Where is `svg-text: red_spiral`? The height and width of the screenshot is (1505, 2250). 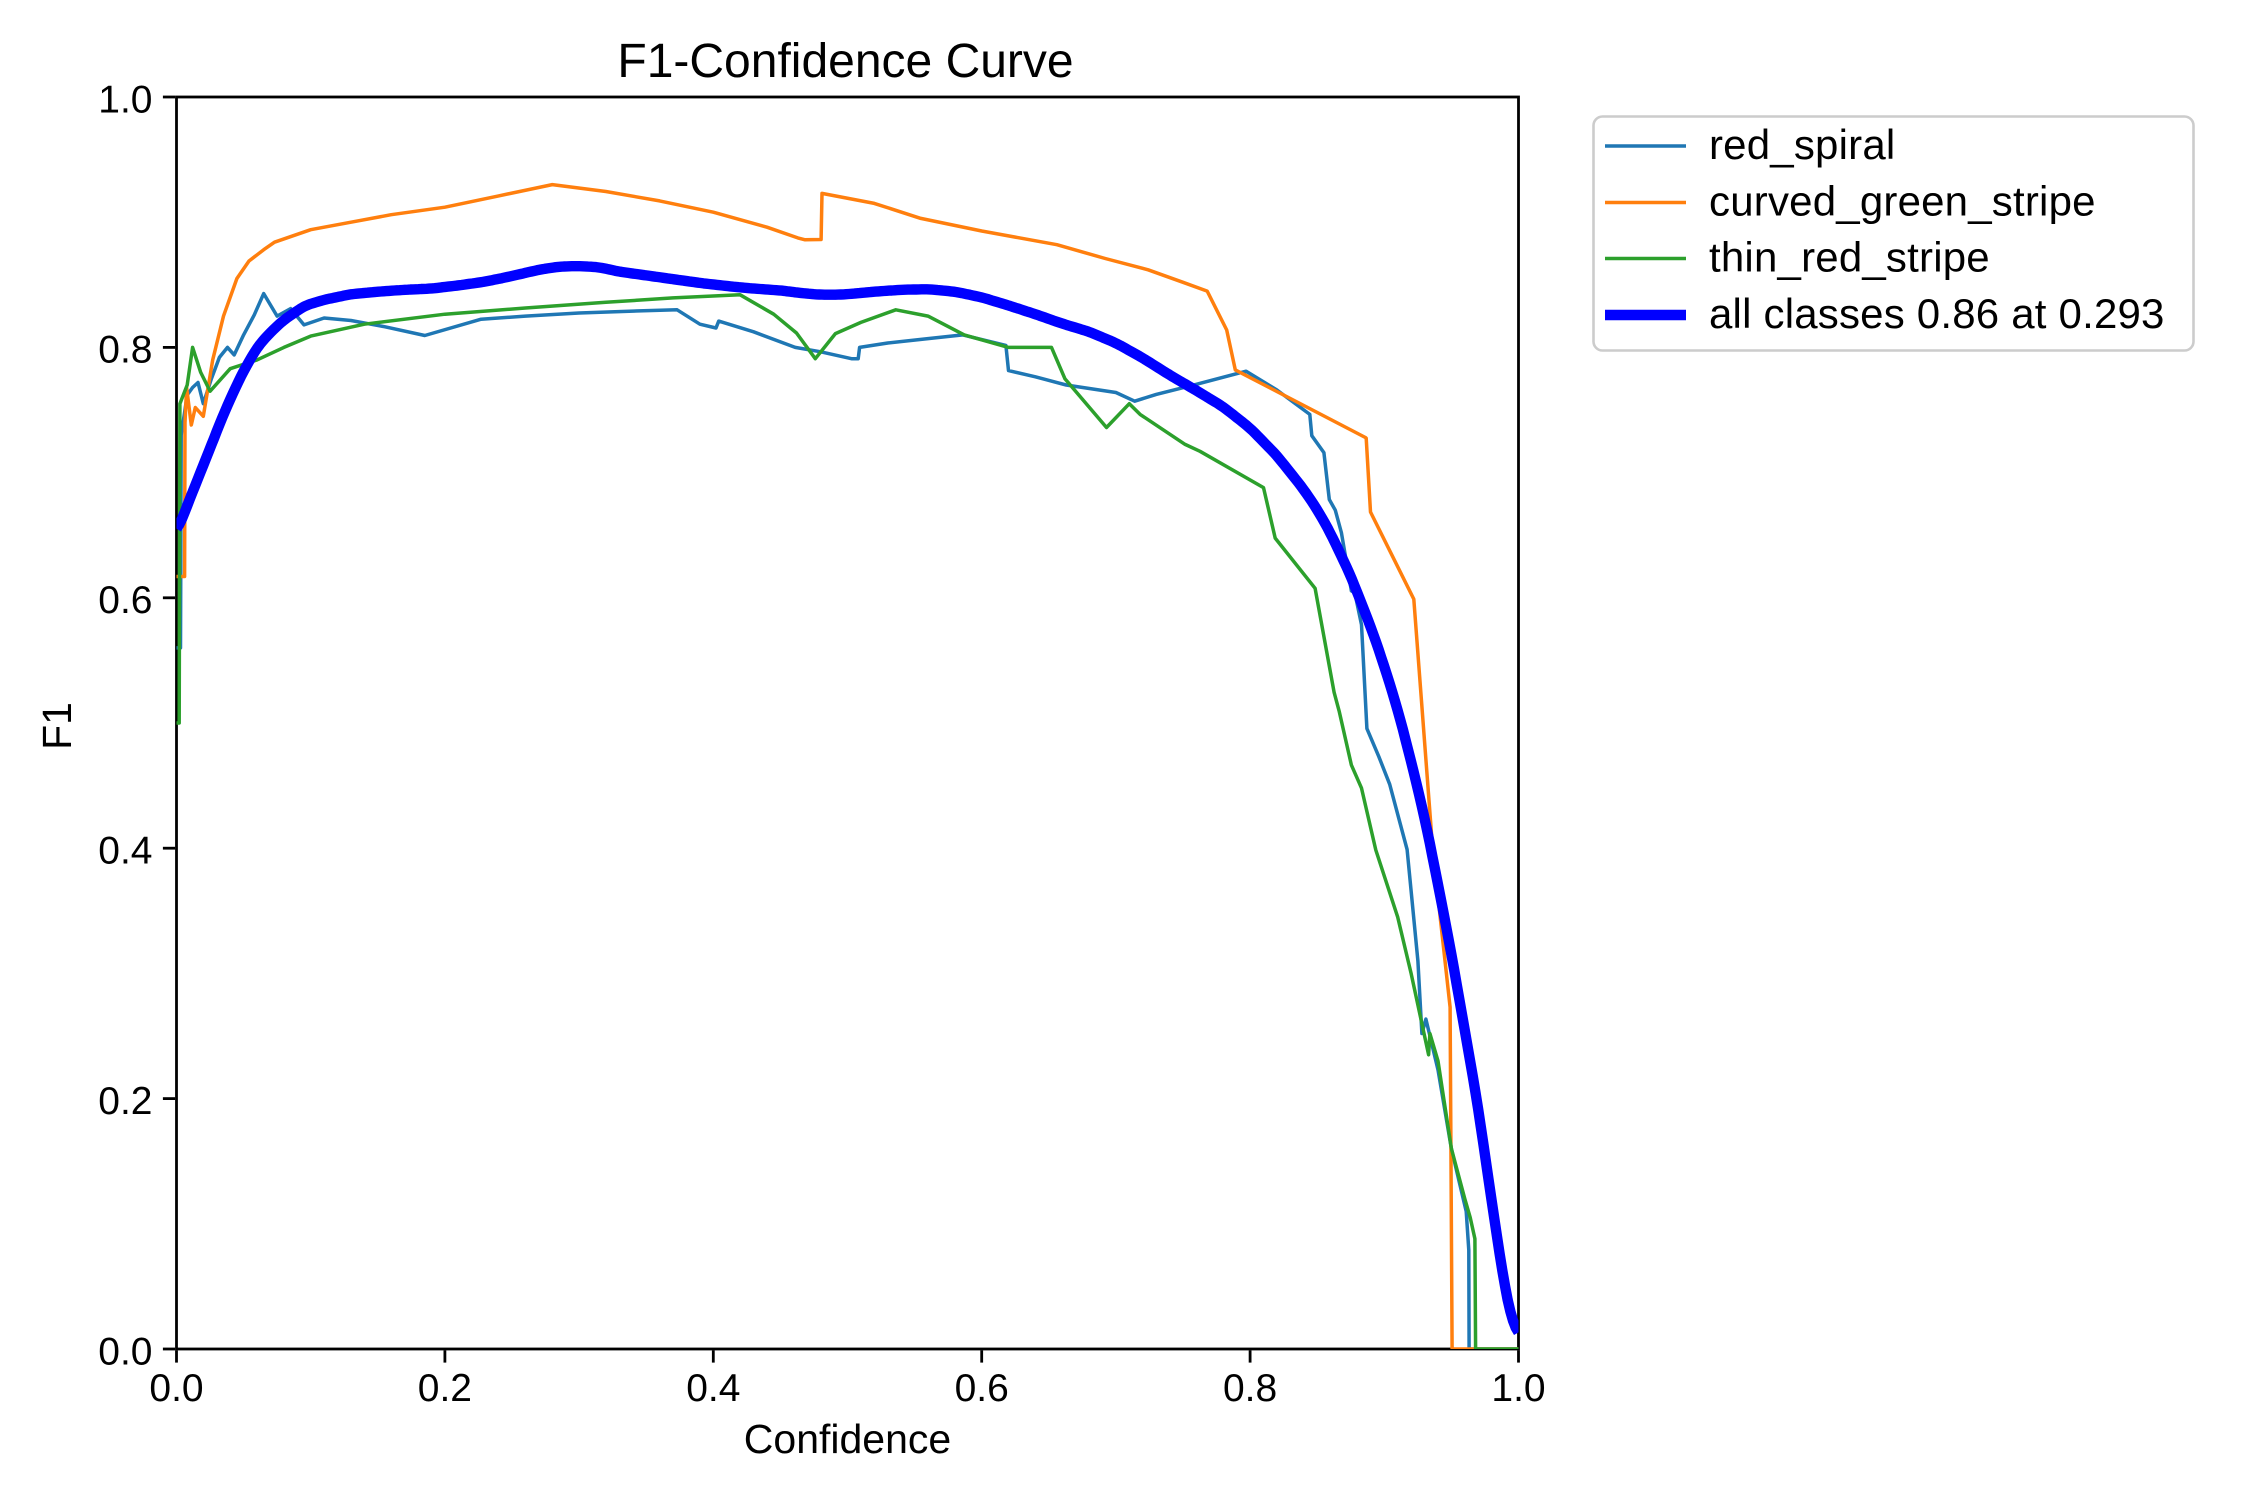
svg-text: red_spiral is located at coordinates (1802, 144).